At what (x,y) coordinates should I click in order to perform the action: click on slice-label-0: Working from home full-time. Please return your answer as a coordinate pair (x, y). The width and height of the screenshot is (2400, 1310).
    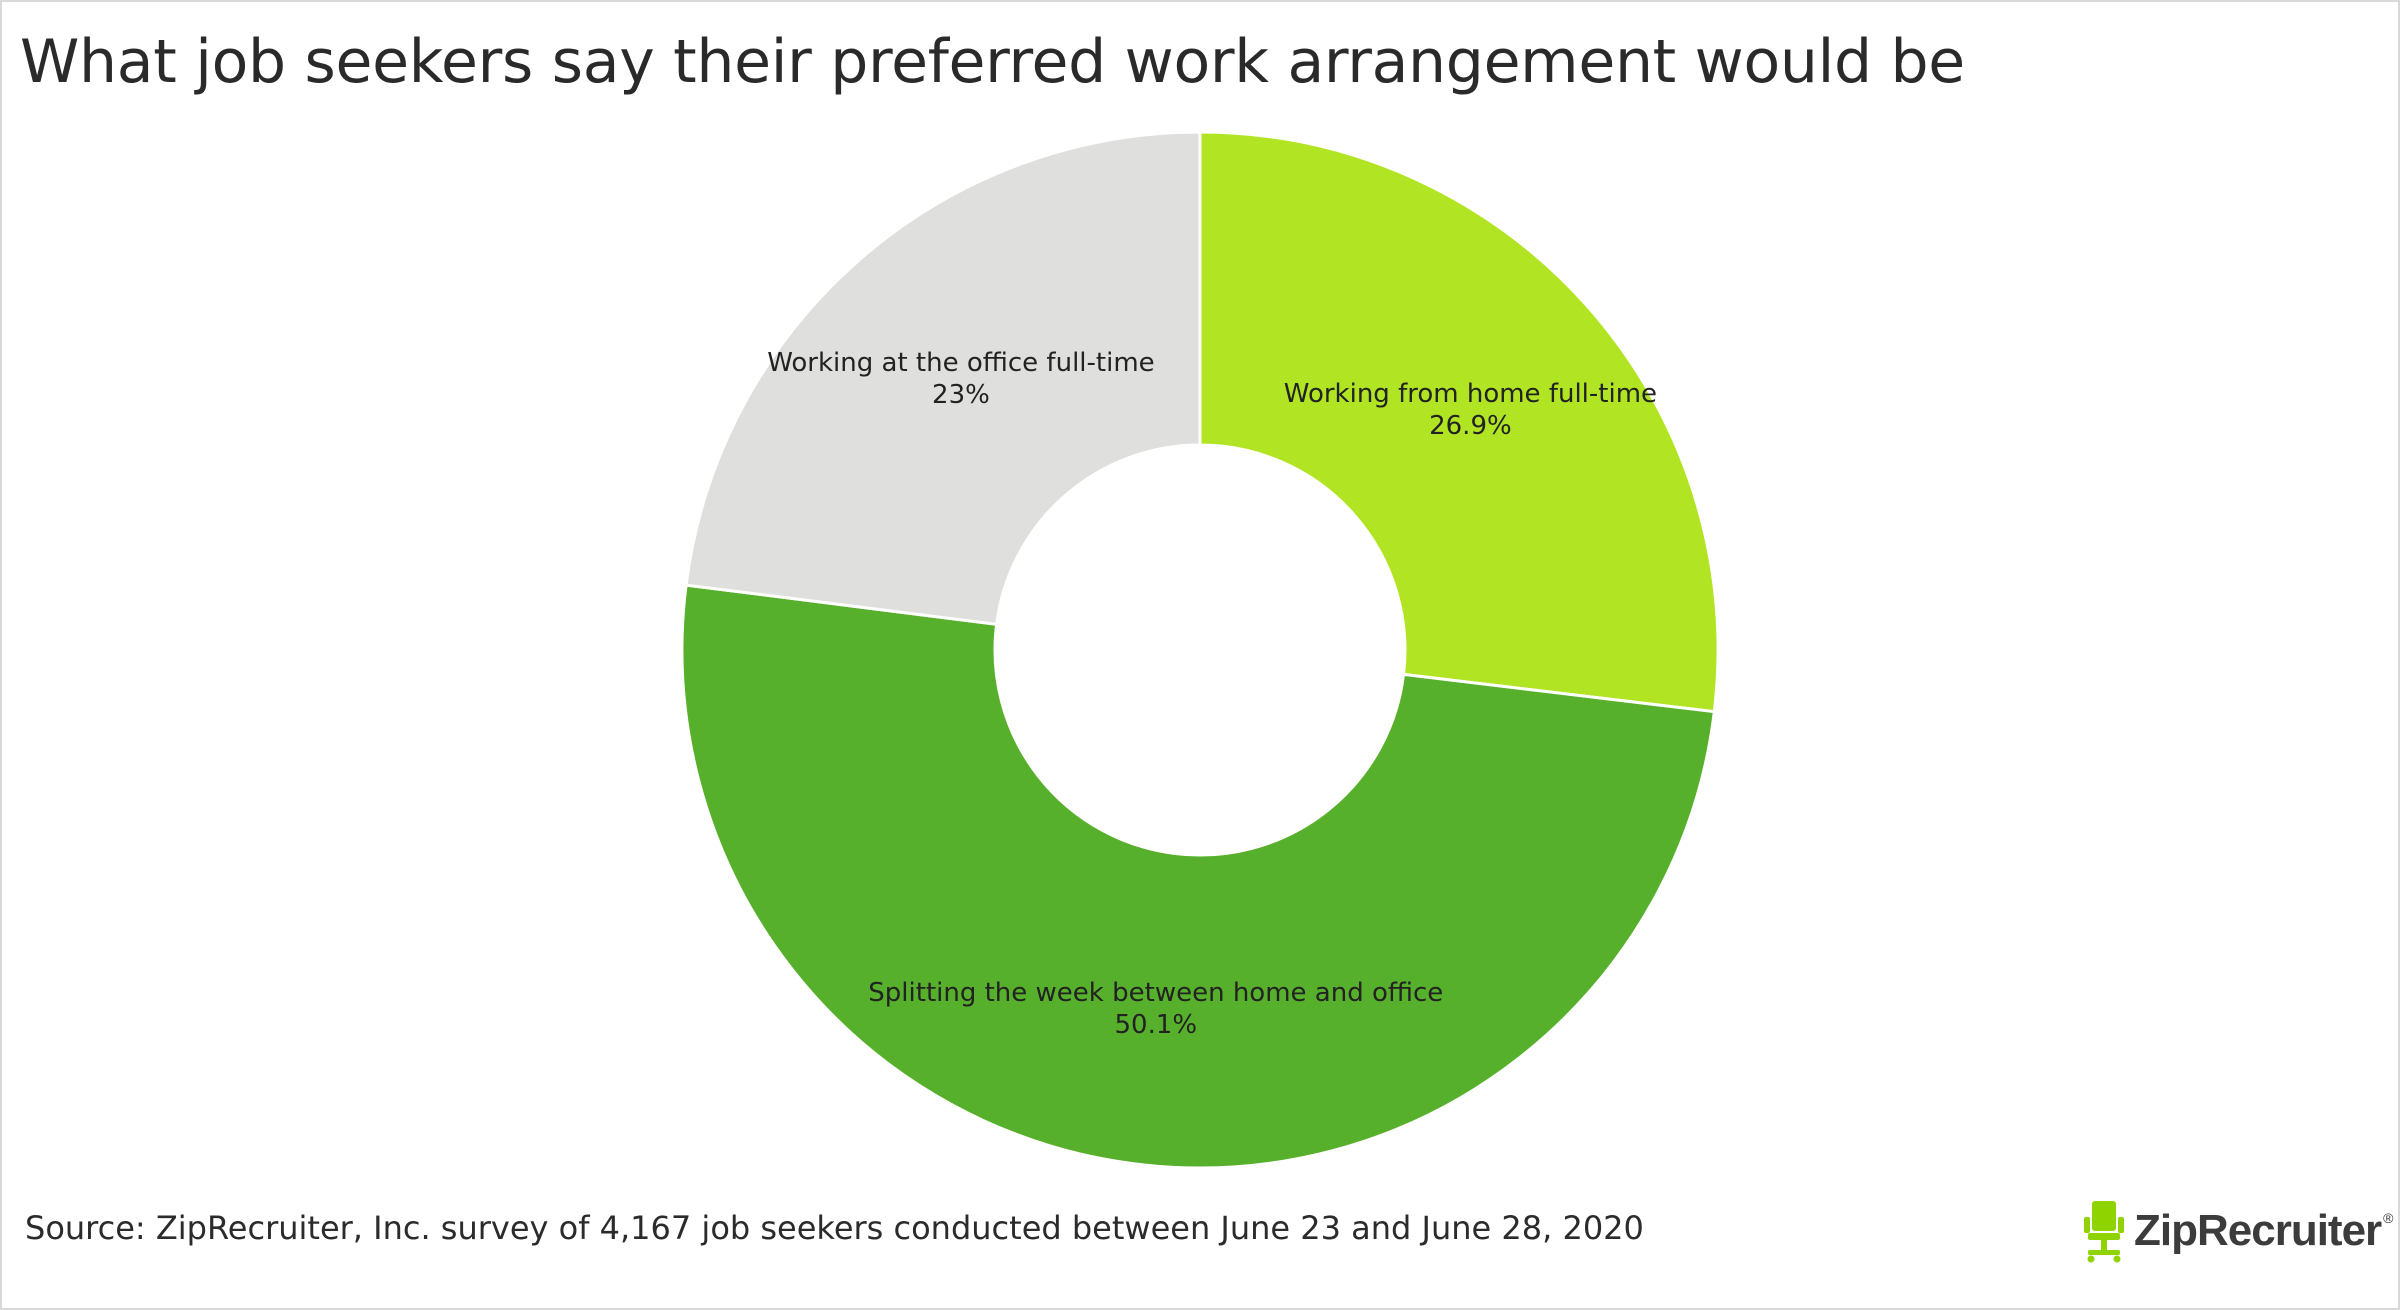
    Looking at the image, I should click on (1470, 394).